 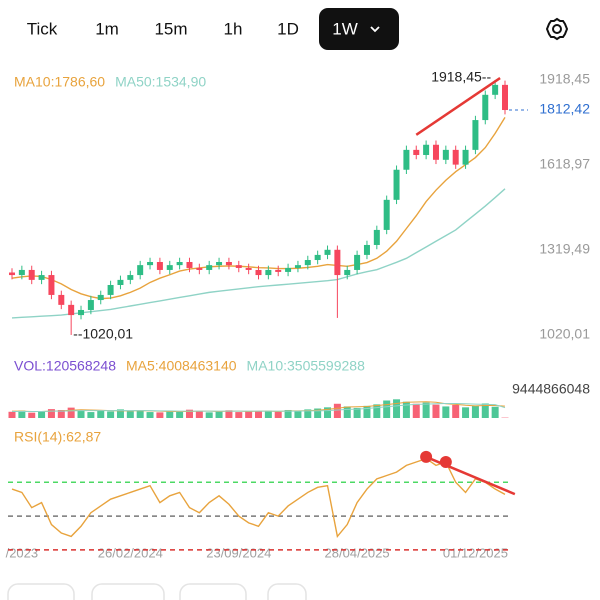 What do you see at coordinates (288, 28) in the screenshot?
I see `tab: 1D` at bounding box center [288, 28].